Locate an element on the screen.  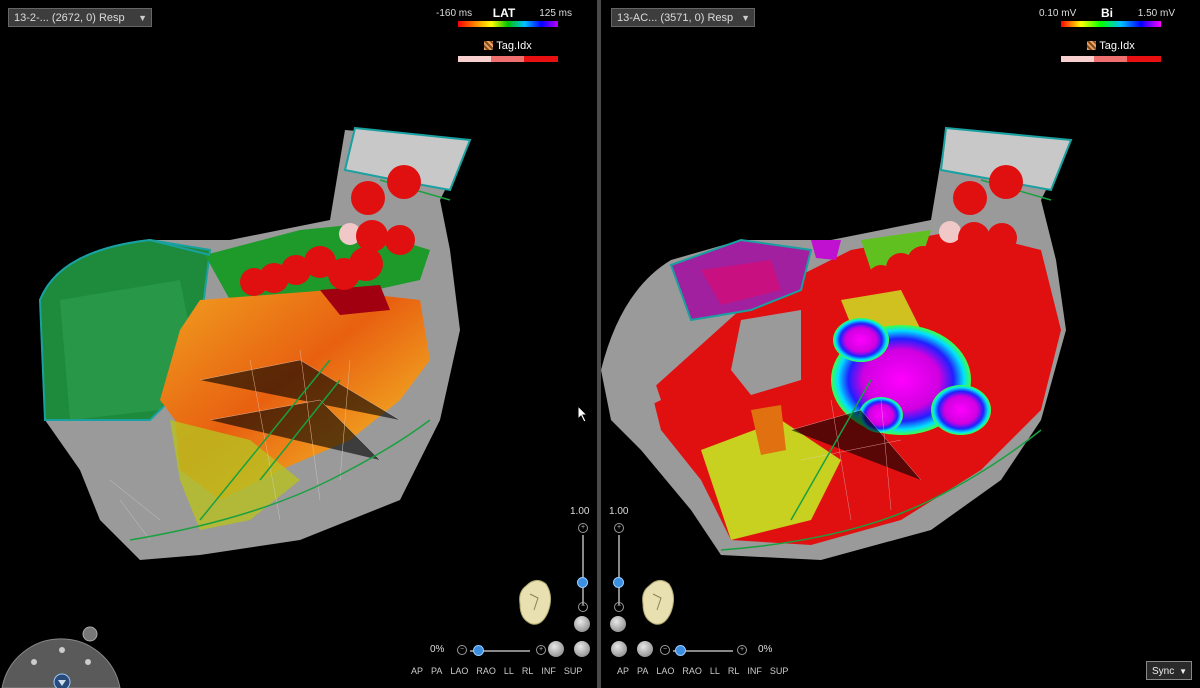
rotate-button-right is located at coordinates (618, 624).